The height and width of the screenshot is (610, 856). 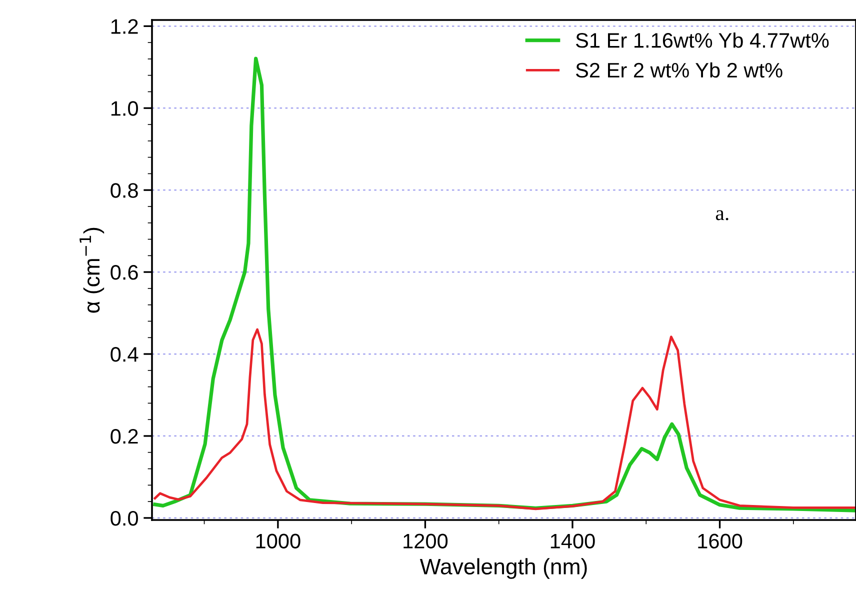 What do you see at coordinates (572, 541) in the screenshot?
I see `x-tick-label: 1400` at bounding box center [572, 541].